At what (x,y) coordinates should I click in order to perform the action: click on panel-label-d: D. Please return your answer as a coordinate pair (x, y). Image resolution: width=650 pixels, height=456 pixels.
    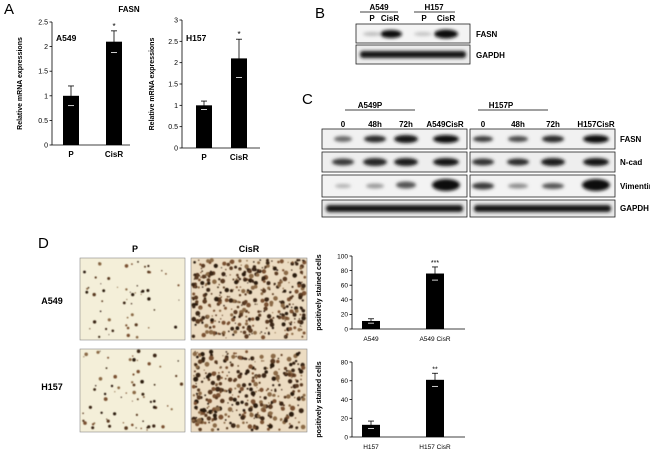
    Looking at the image, I should click on (43, 243).